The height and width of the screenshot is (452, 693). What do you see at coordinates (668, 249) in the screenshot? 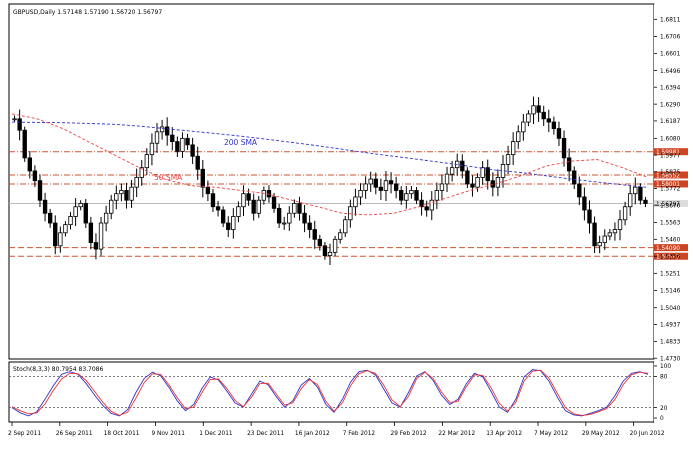
I see `level-label: 1.54090` at bounding box center [668, 249].